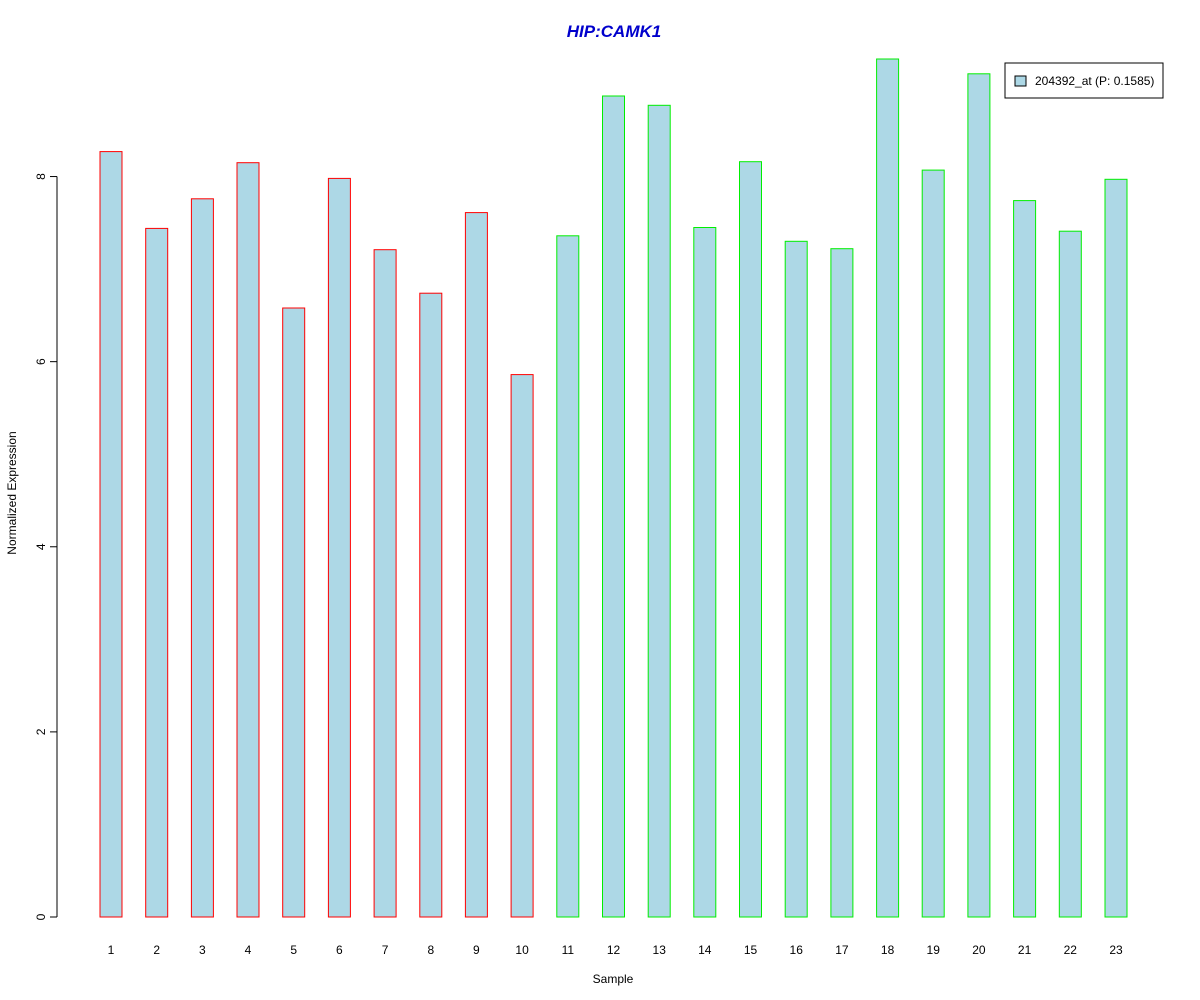 The image size is (1200, 1000). Describe the element at coordinates (41, 176) in the screenshot. I see `y-tick-label: 8` at that location.